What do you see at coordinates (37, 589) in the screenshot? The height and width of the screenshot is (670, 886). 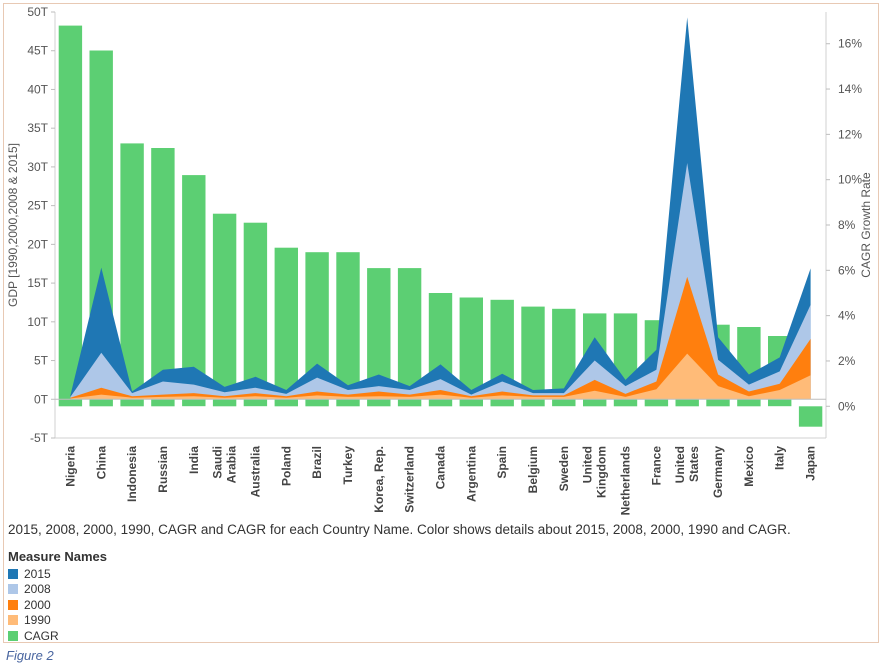 I see `legend-label: 2008` at bounding box center [37, 589].